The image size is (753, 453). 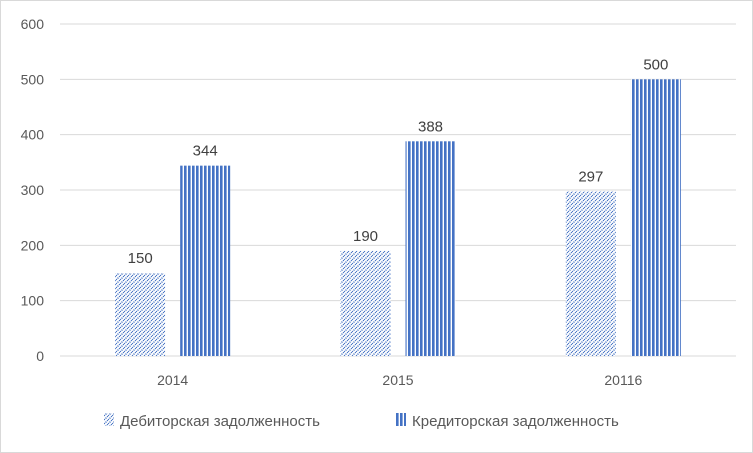 I want to click on x-tick-label: 20116, so click(x=623, y=380).